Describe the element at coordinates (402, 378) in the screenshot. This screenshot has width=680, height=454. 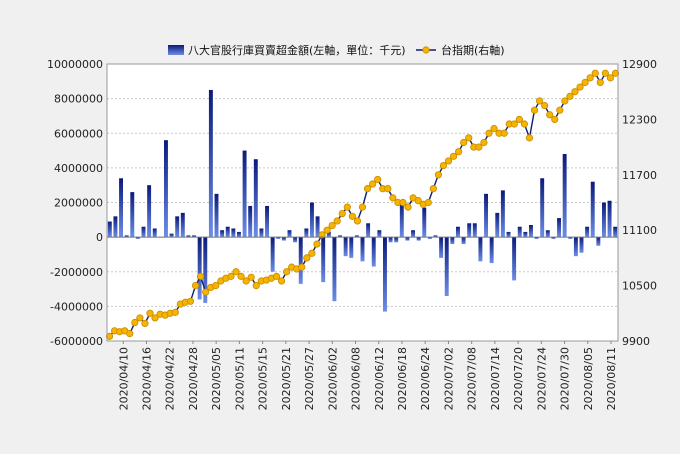
I see `x-tick-label: 2020/06/18` at that location.